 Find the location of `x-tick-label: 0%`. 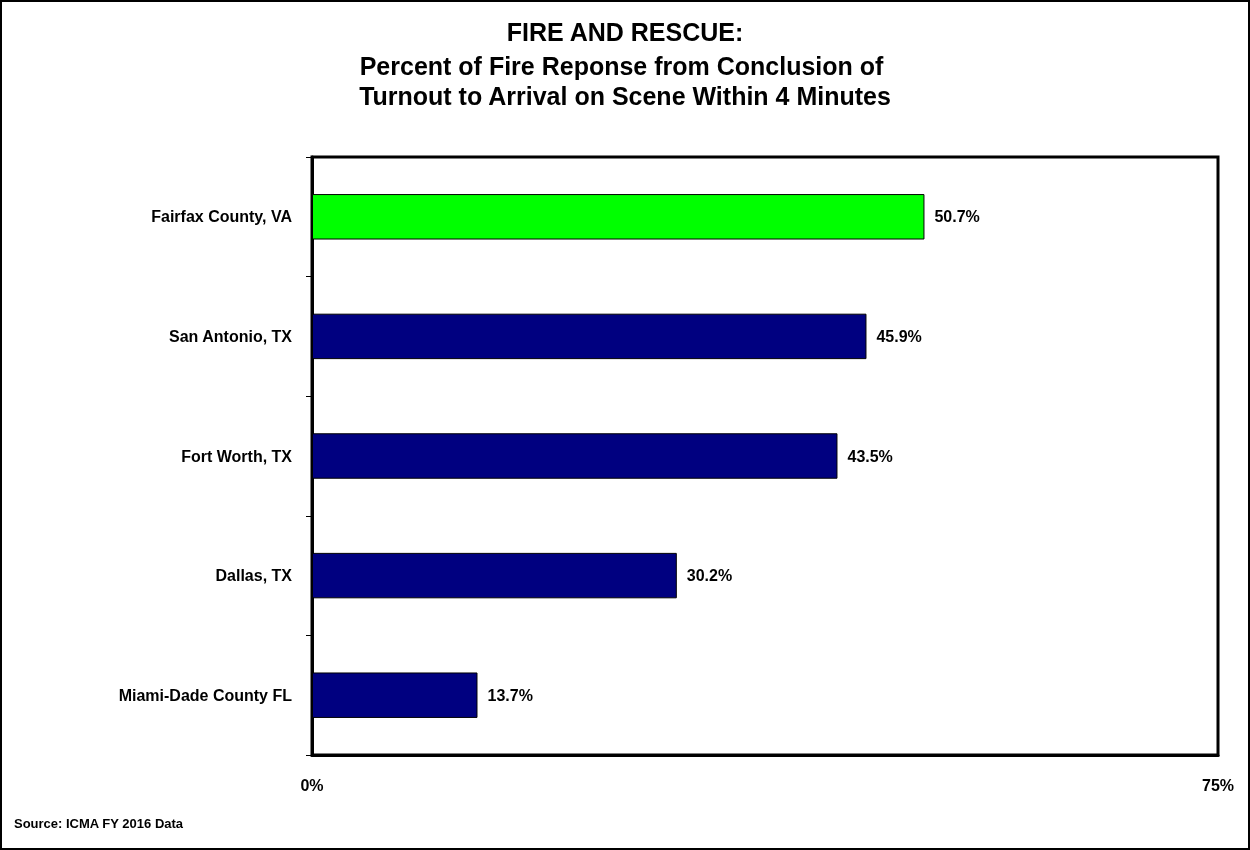

x-tick-label: 0% is located at coordinates (312, 785).